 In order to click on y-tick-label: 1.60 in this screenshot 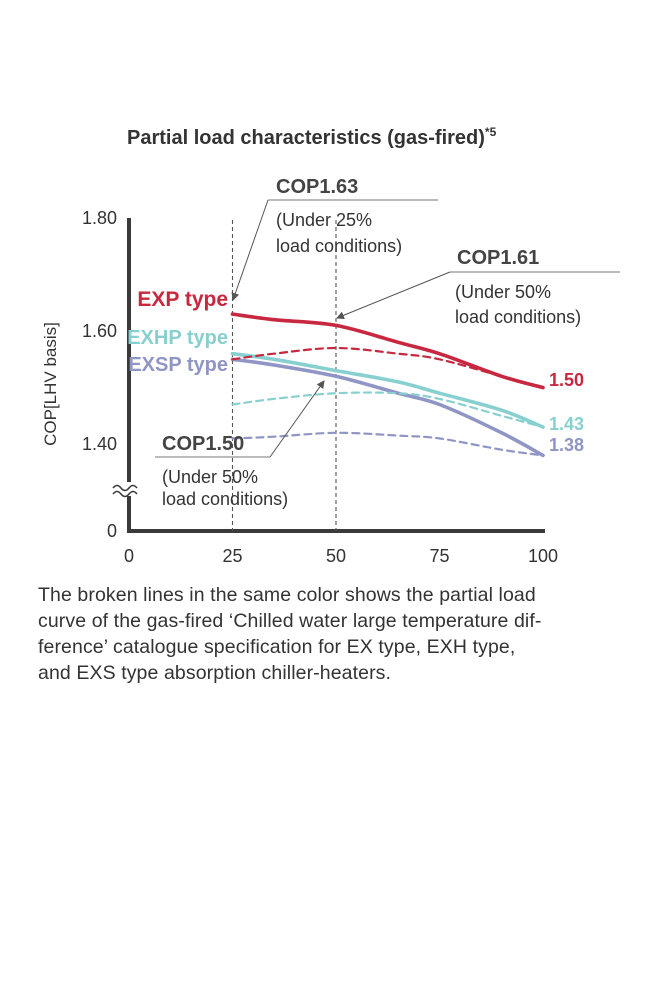, I will do `click(99, 331)`.